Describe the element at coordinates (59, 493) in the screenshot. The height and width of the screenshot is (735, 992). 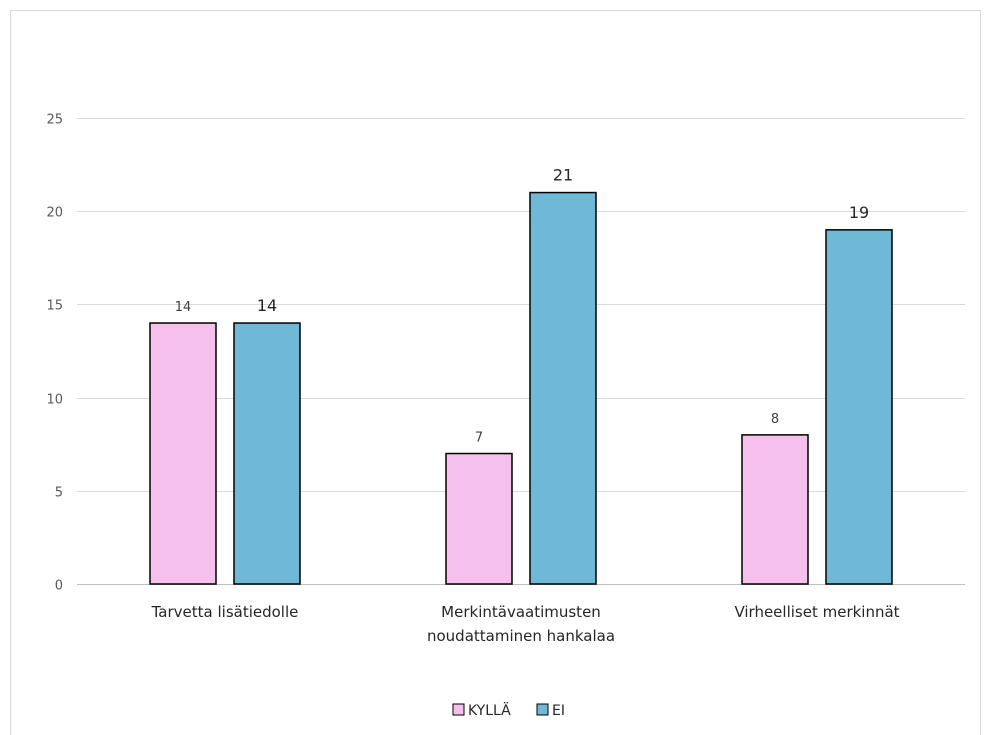
I see `y-tick-label: 5` at that location.